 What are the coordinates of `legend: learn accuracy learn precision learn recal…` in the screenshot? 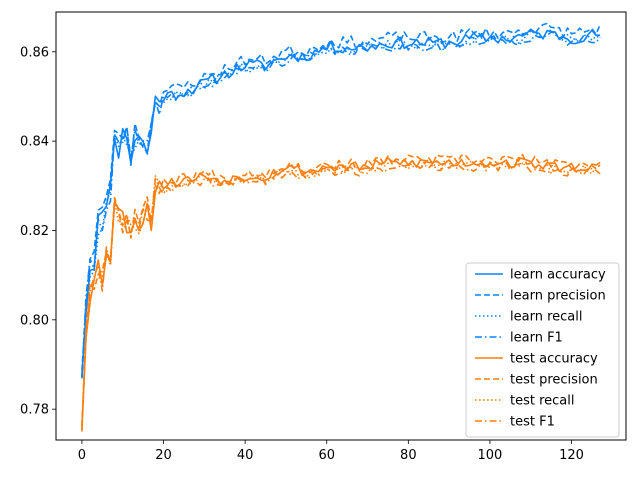 It's located at (542, 350).